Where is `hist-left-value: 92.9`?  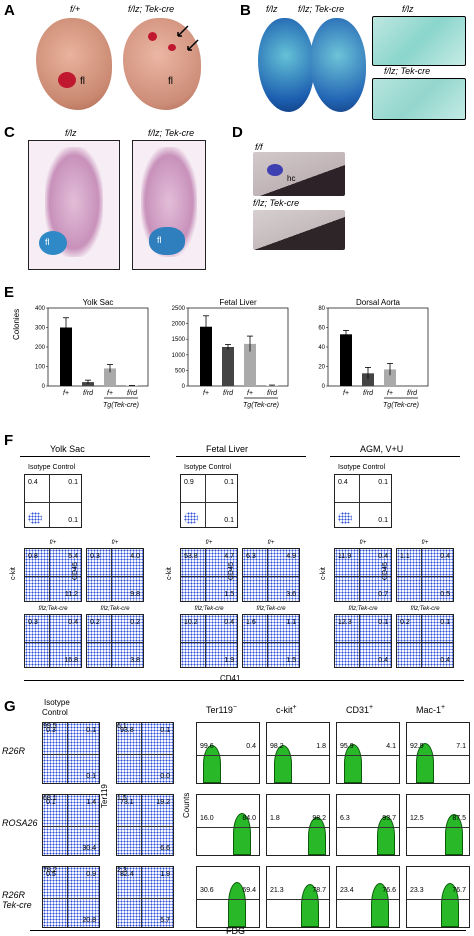 hist-left-value: 92.9 is located at coordinates (417, 746).